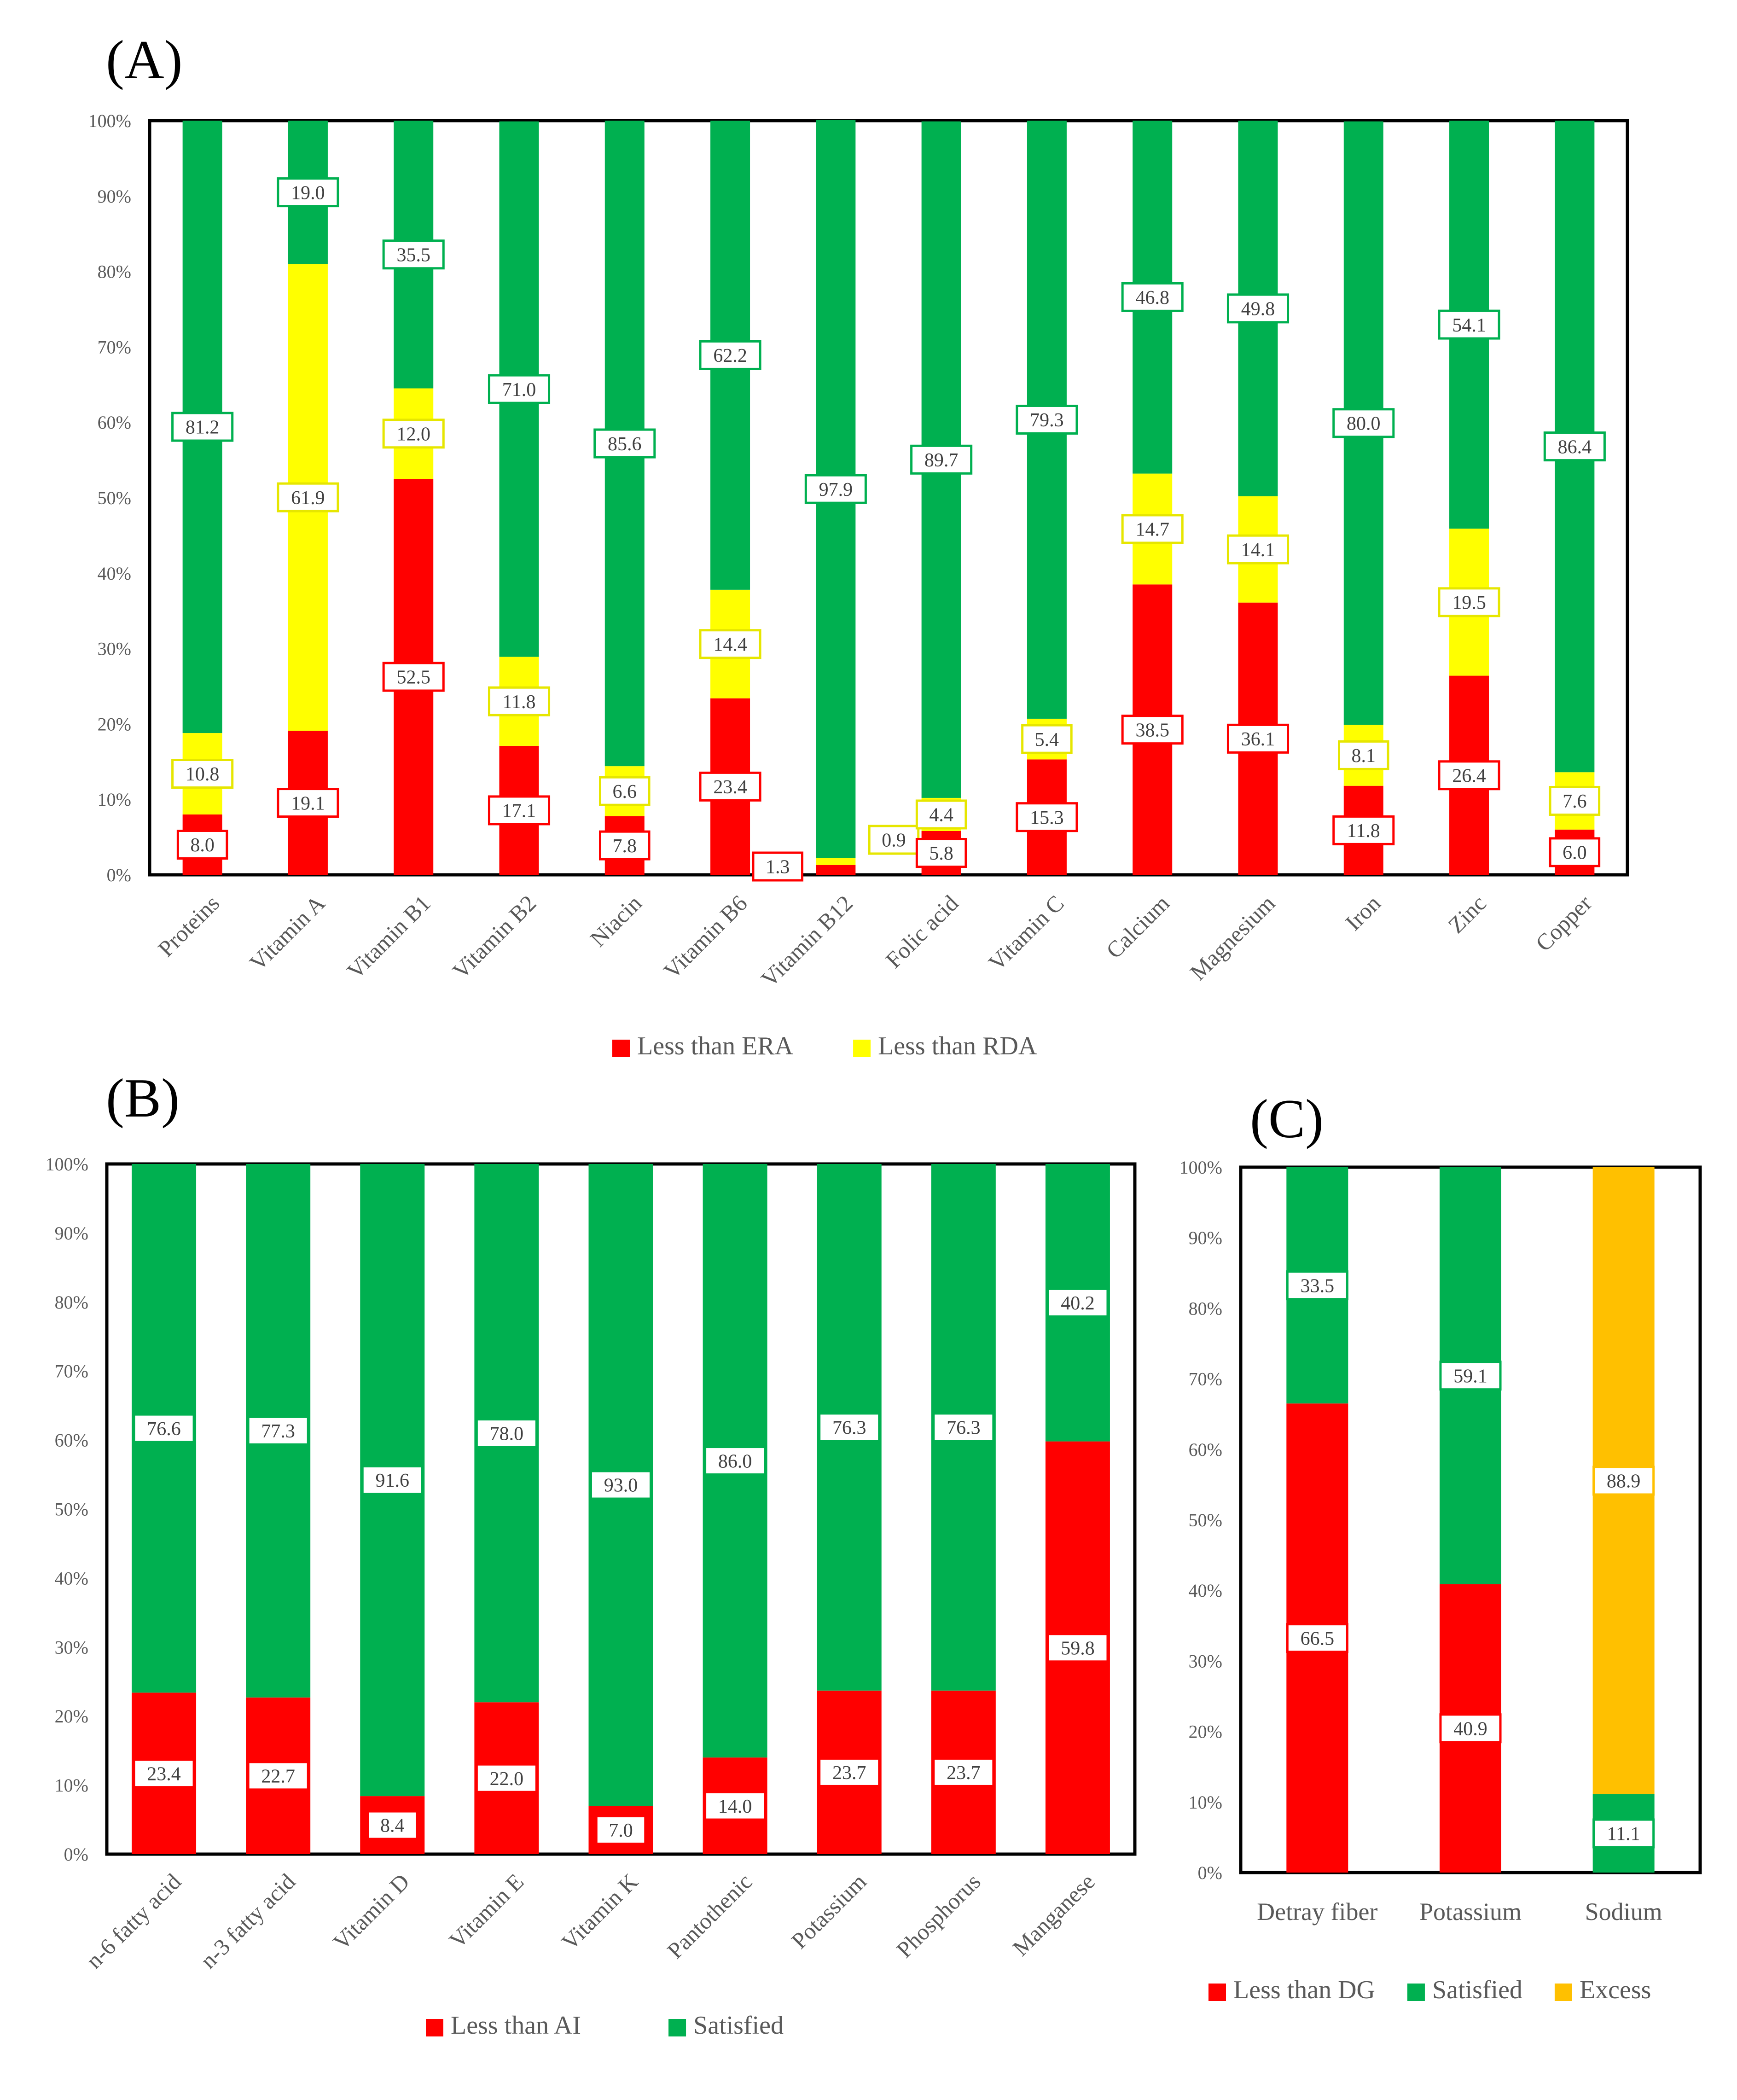 This screenshot has width=1737, height=2100. I want to click on x-tick-label: Potassium, so click(829, 1911).